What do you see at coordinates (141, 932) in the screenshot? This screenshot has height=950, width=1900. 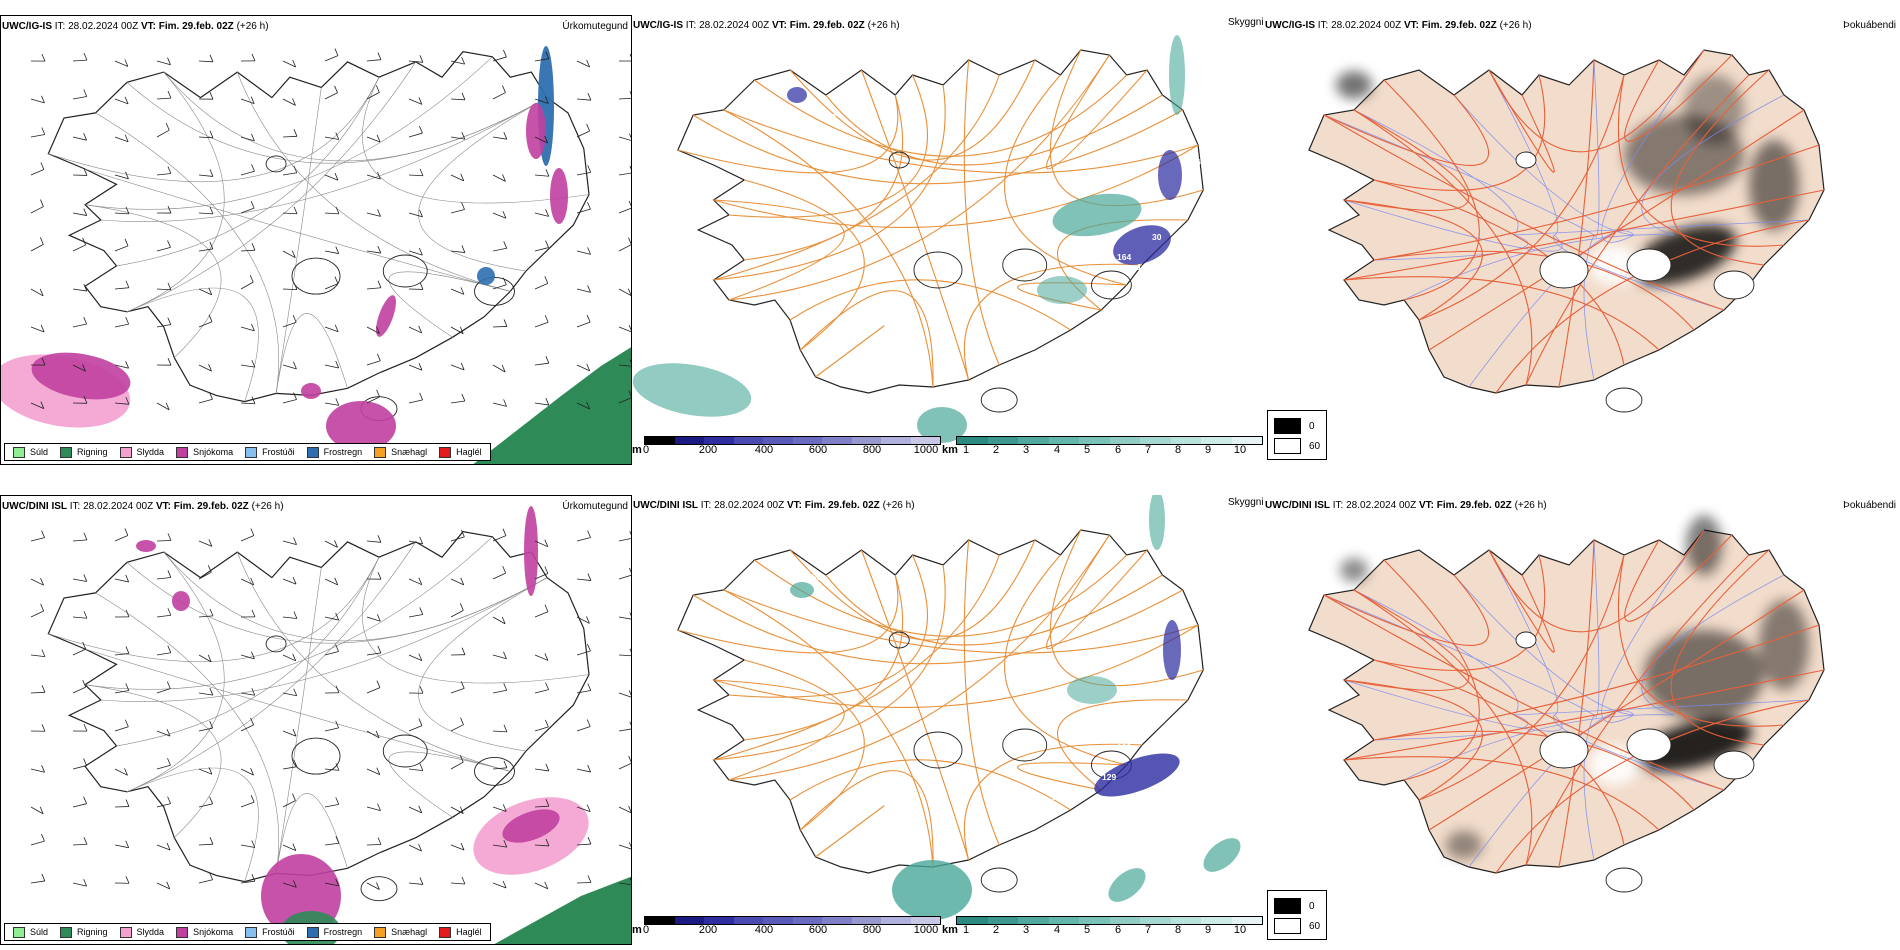 I see `legend-item-sleet: Slydda` at bounding box center [141, 932].